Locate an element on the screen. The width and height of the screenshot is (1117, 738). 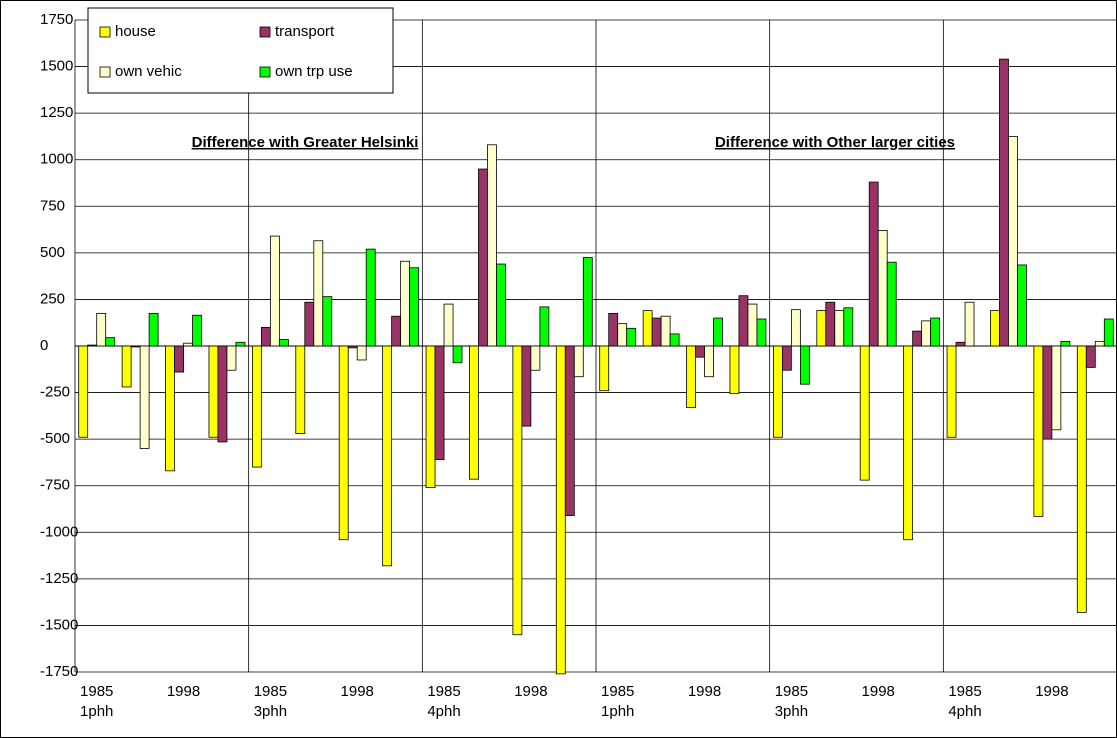
annotation: Difference with Other larger cities is located at coordinates (835, 142).